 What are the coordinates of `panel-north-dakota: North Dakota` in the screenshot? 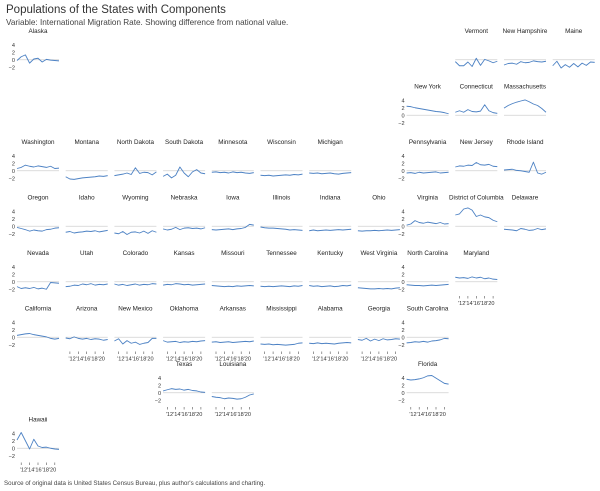 It's located at (135, 158).